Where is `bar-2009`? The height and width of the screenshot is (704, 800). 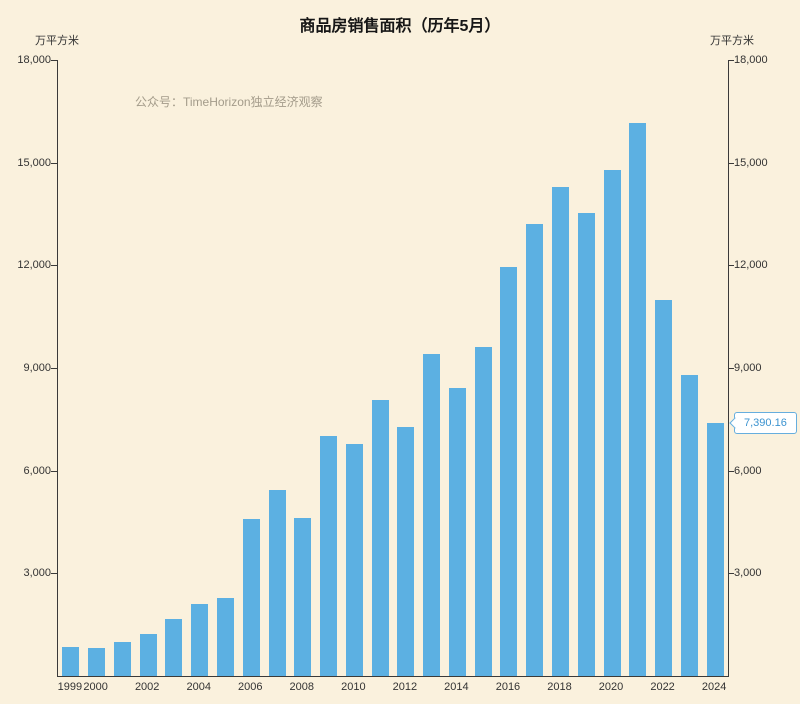 bar-2009 is located at coordinates (329, 556).